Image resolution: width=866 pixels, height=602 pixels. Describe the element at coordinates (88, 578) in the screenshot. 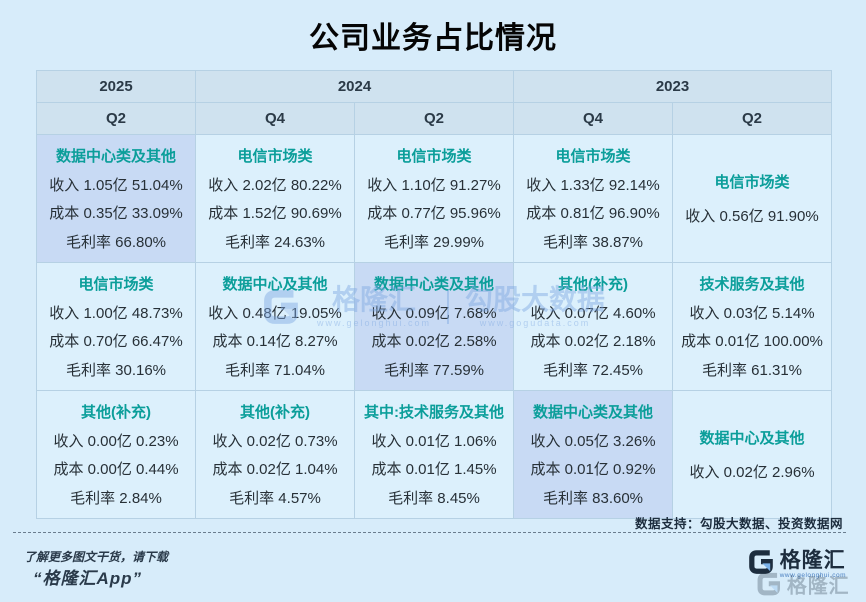

I see `footer-promo-line2: “格隆汇App”` at that location.